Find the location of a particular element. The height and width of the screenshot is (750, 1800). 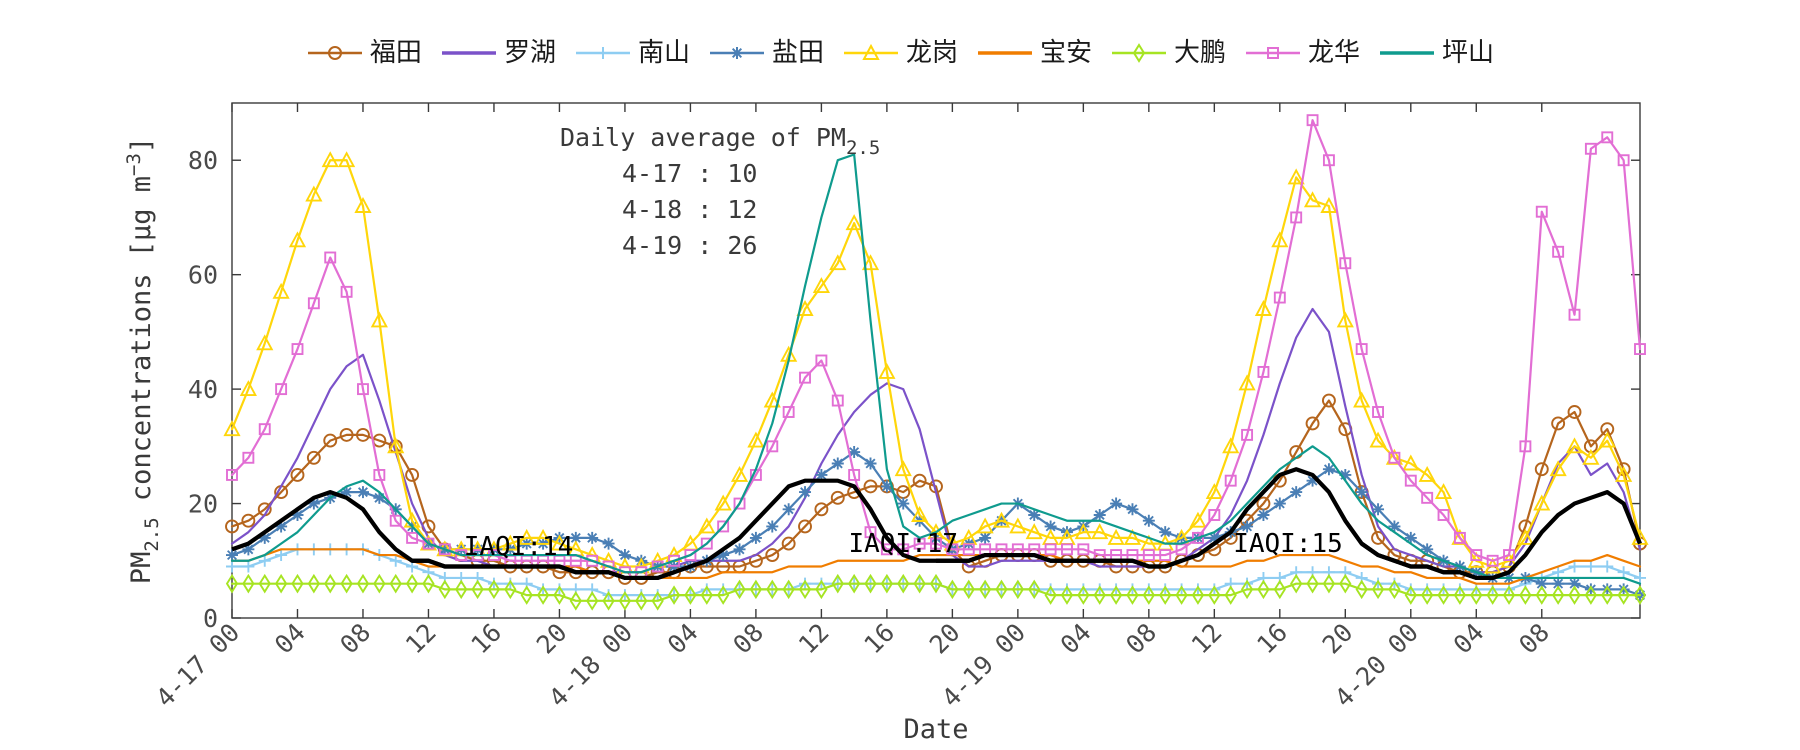

legend-item-1: 福田 is located at coordinates (364, 53).